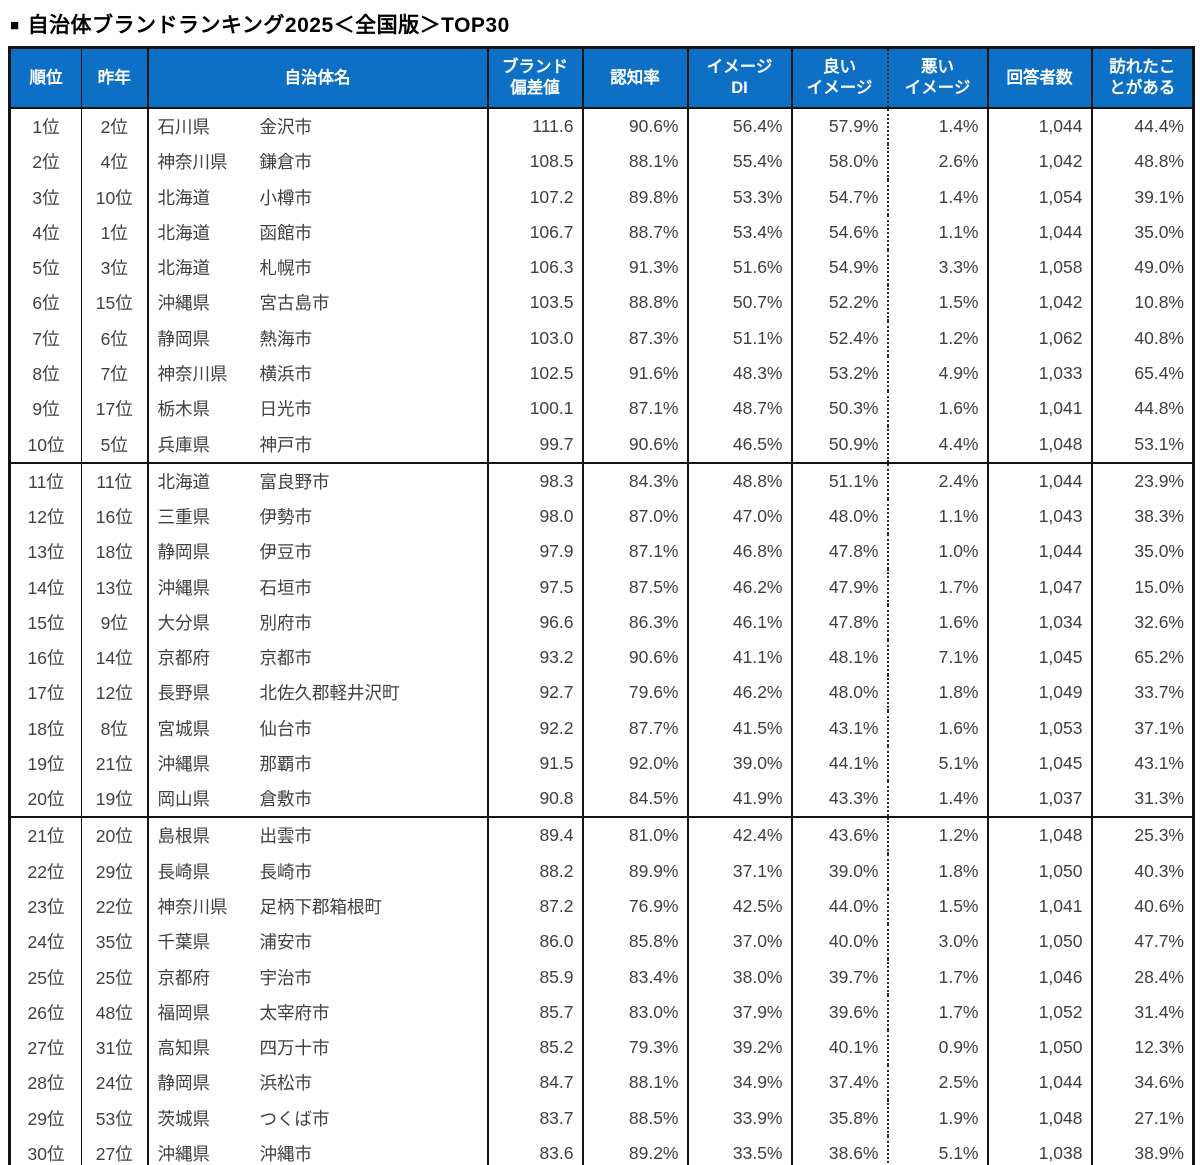 The image size is (1200, 1165). Describe the element at coordinates (1159, 1152) in the screenshot. I see `visited-cell: 38.9%` at that location.